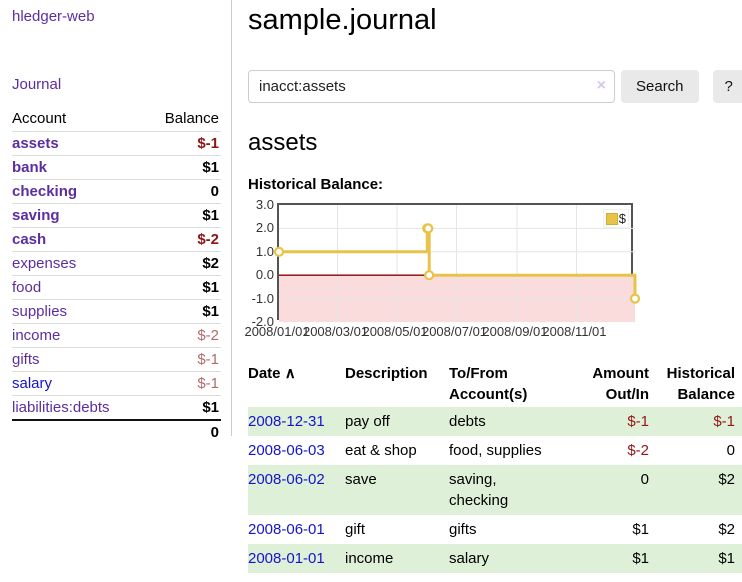 Image resolution: width=742 pixels, height=582 pixels. I want to click on transaction-row: 2008-12-31 pay off debts $-1 $-1, so click(495, 421).